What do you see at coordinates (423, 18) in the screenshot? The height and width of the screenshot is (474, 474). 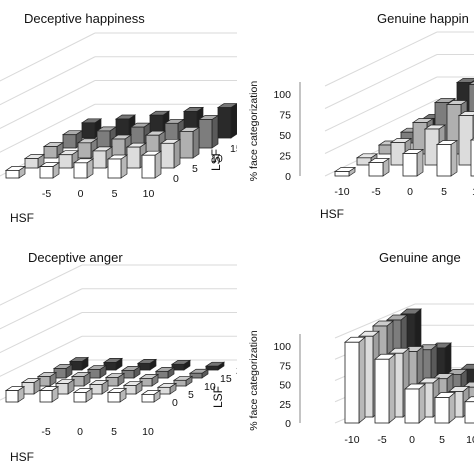 I see `chart-title: Genuine happin` at bounding box center [423, 18].